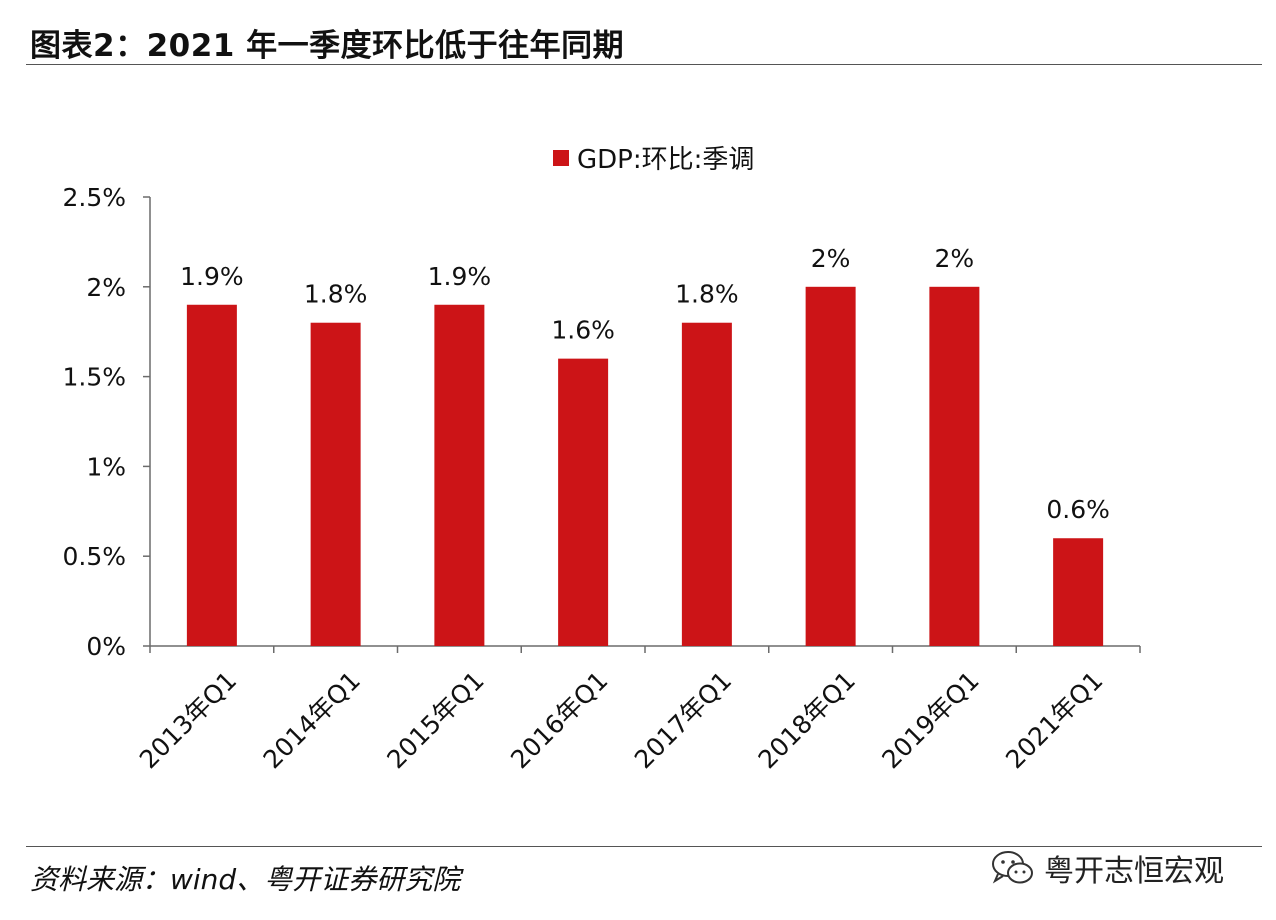 The height and width of the screenshot is (920, 1276). I want to click on category-label: 2017年Q1, so click(683, 720).